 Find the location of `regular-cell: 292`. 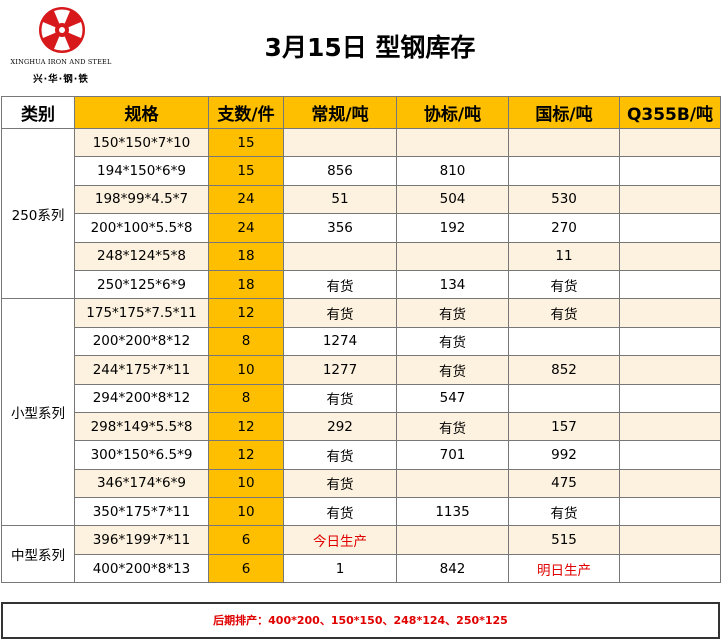

regular-cell: 292 is located at coordinates (340, 426).